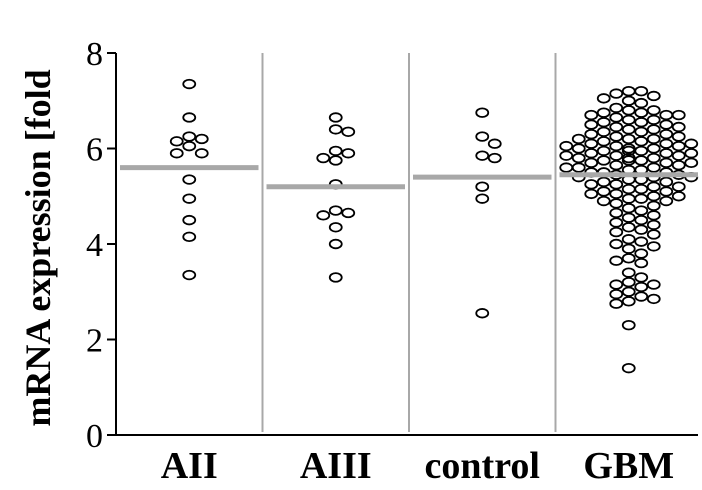  I want to click on y-axis: 0 2 4 6 8, so click(101, 245).